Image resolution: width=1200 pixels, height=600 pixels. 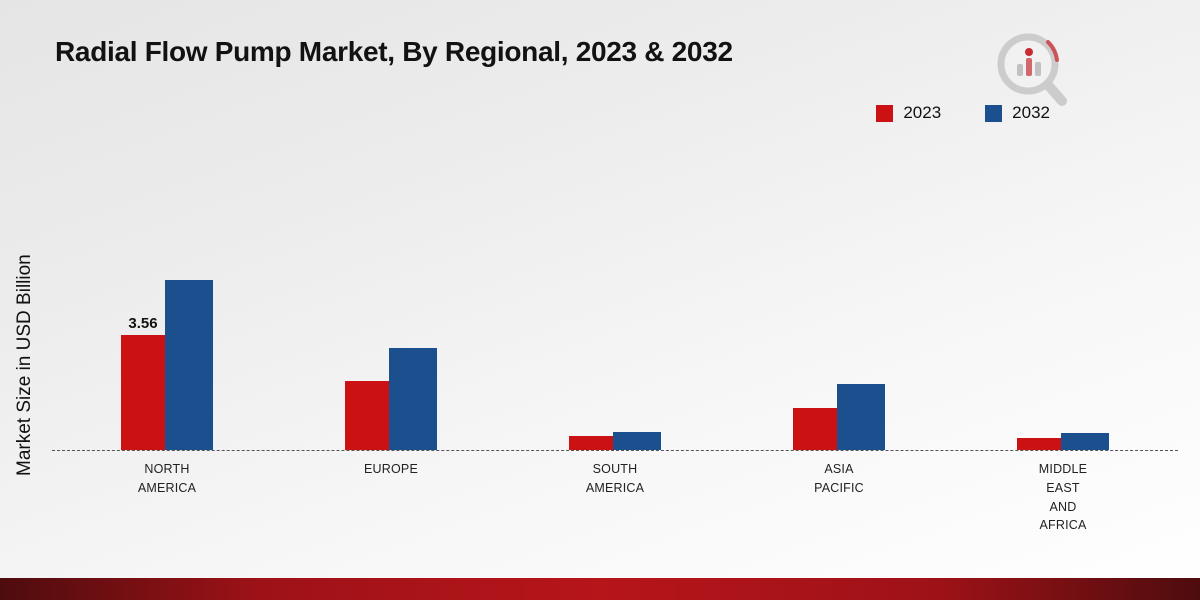 I want to click on category-label-4: ASIA PACIFIC, so click(x=839, y=478).